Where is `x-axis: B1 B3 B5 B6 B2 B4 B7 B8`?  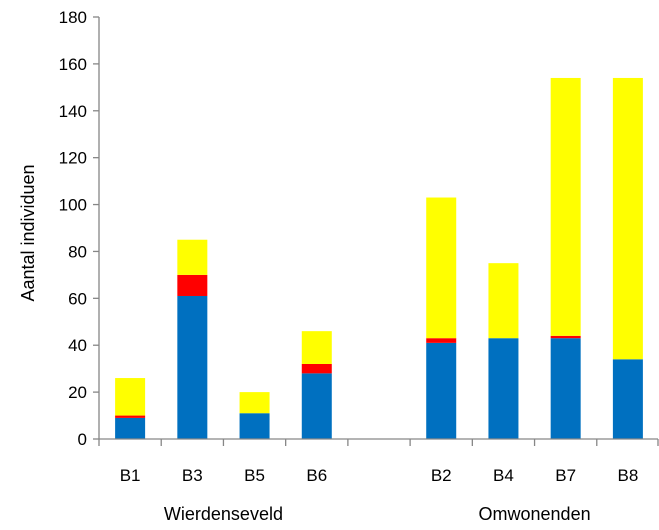
x-axis: B1 B3 B5 B6 B2 B4 B7 B8 is located at coordinates (378, 461).